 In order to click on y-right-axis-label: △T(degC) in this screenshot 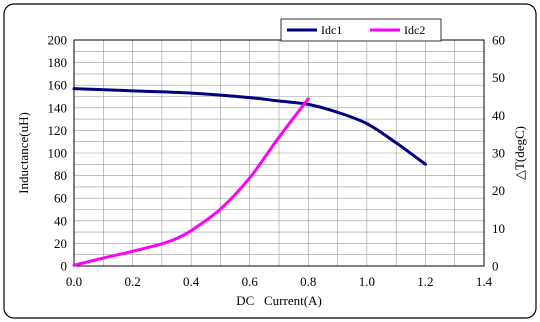, I will do `click(519, 153)`.